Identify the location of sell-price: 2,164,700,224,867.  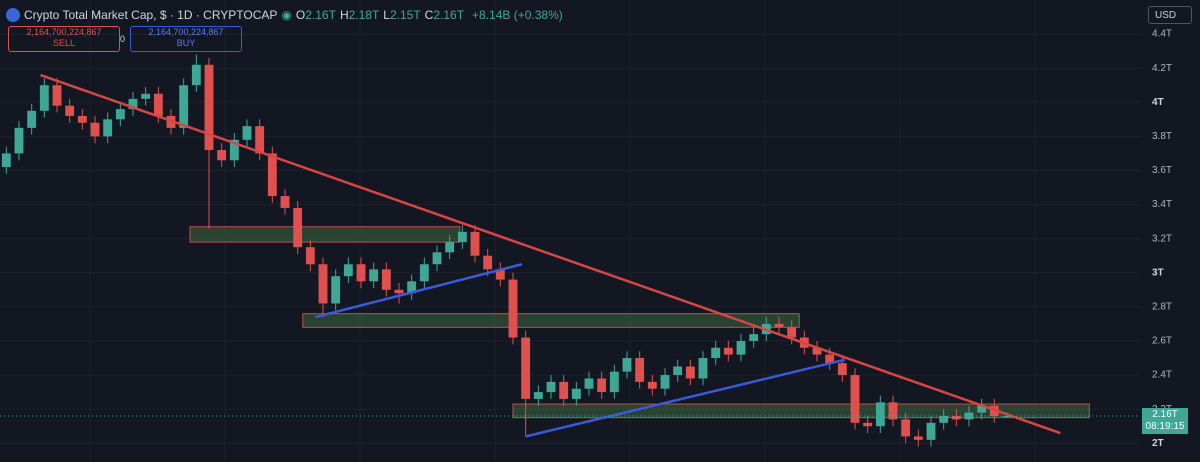
(64, 32).